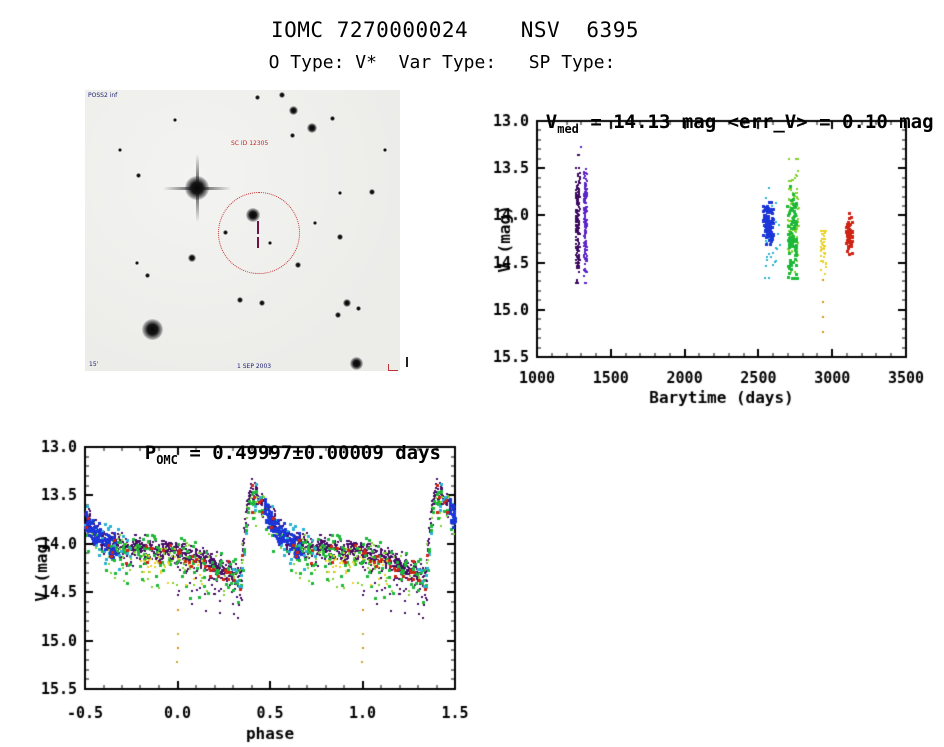 This screenshot has width=944, height=747. I want to click on page-title: IOMC 7270000024 NSV 6395, so click(454, 30).